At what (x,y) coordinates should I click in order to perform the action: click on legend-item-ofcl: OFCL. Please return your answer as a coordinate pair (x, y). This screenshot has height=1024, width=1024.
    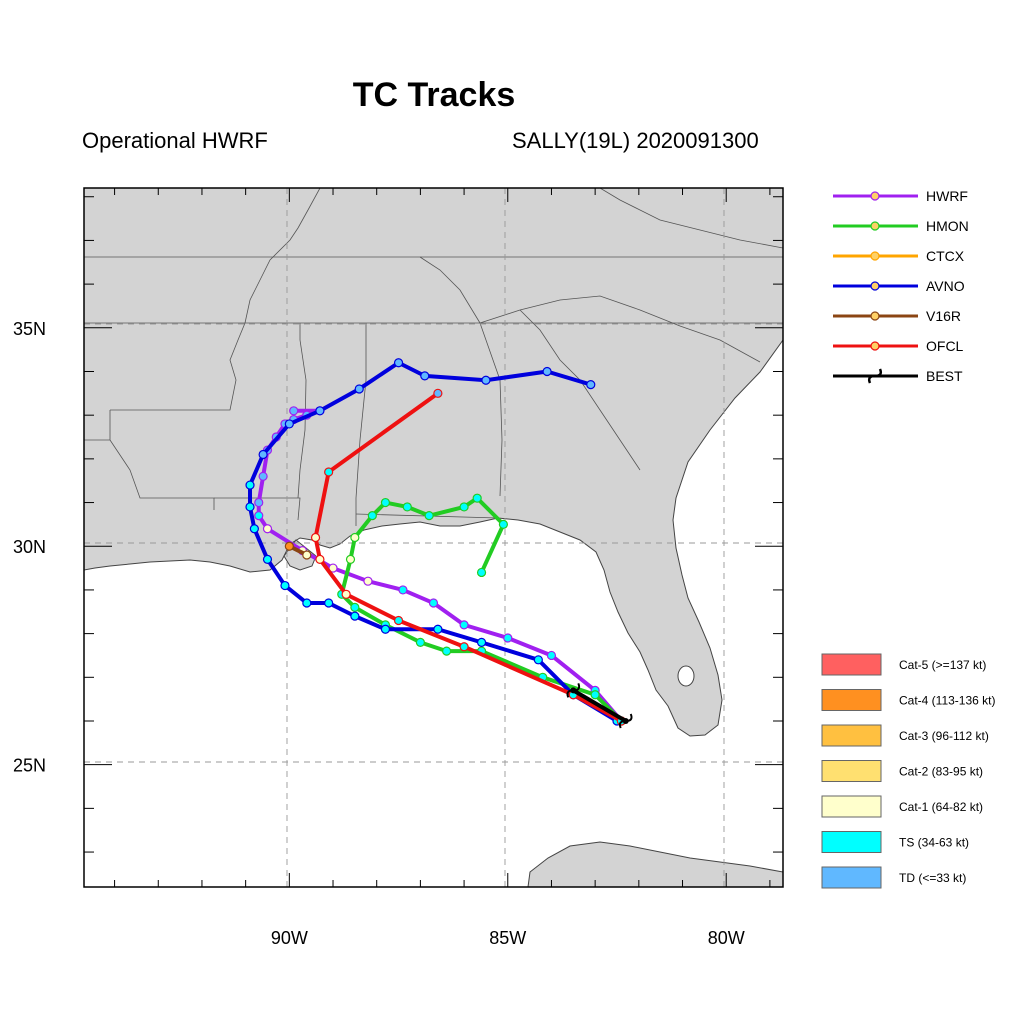
    Looking at the image, I should click on (898, 346).